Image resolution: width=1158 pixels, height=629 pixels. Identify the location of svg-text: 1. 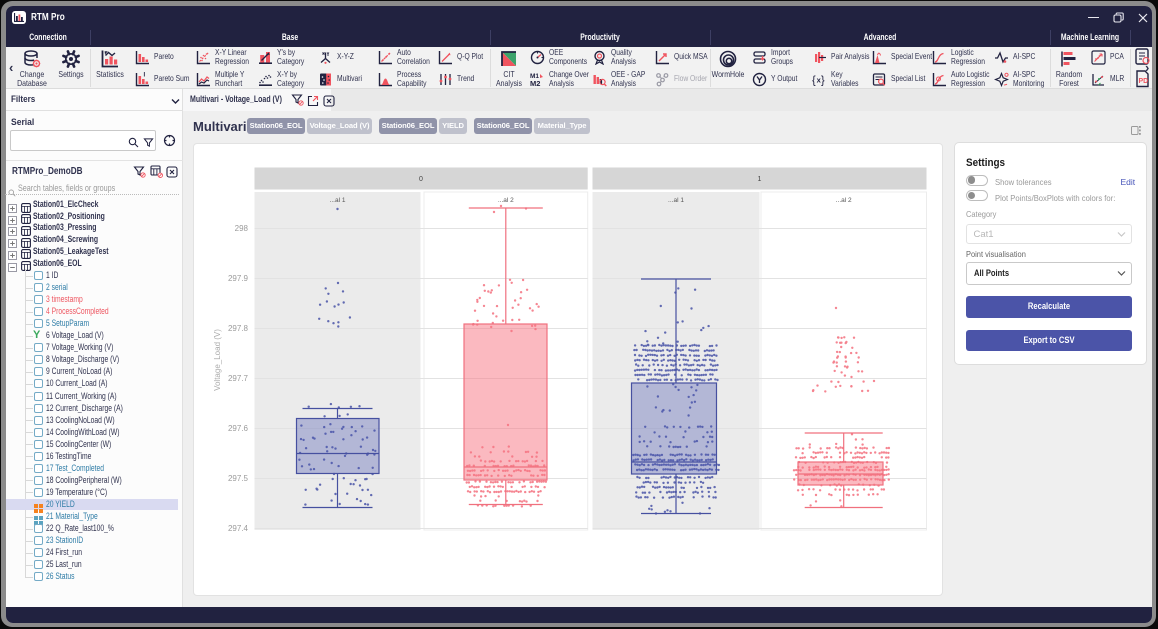
(760, 179).